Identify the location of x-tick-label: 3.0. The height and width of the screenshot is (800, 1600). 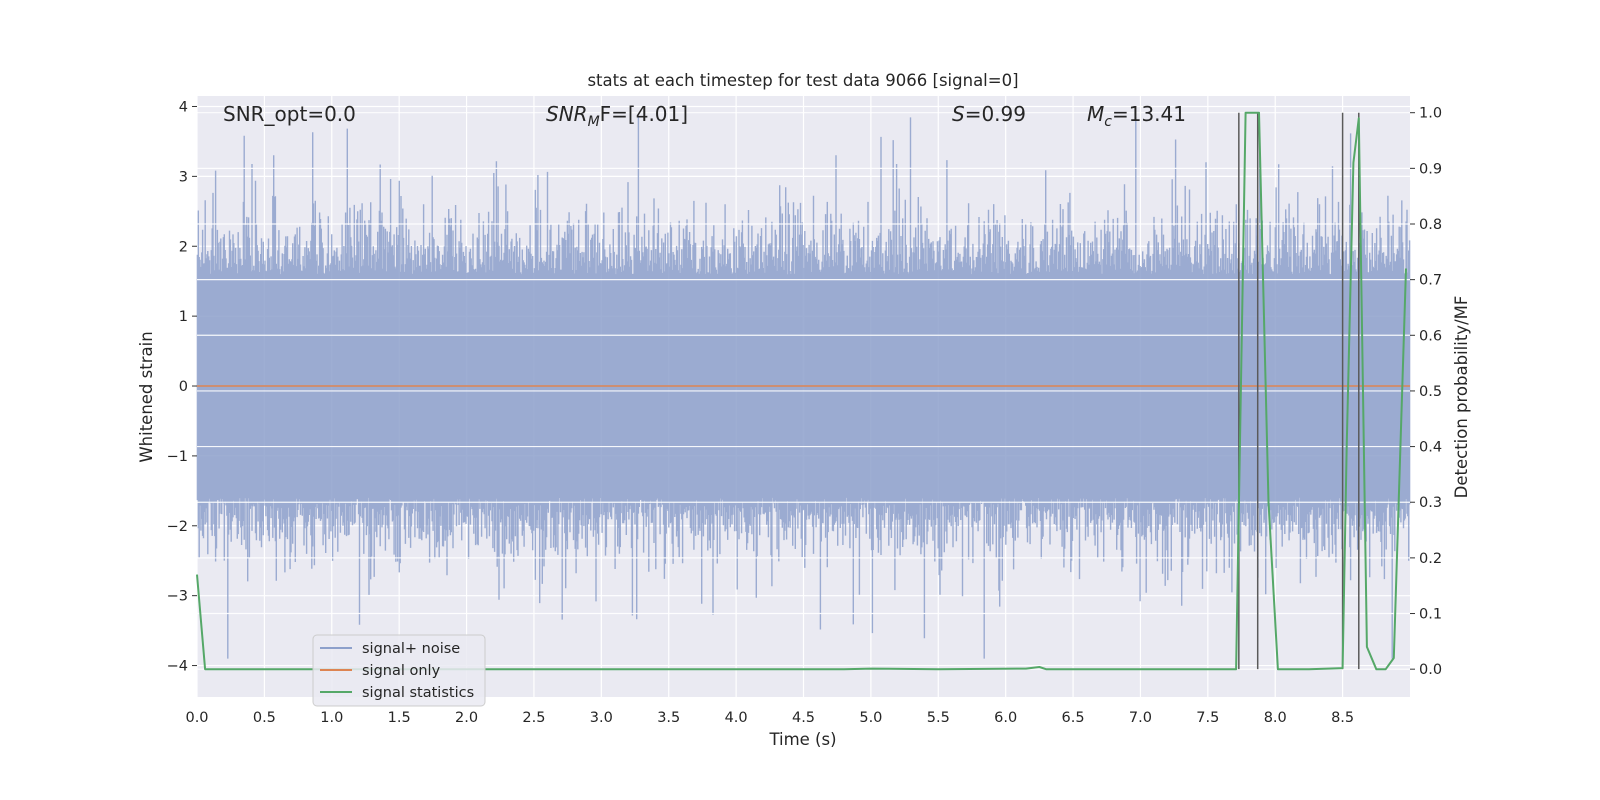
(601, 718).